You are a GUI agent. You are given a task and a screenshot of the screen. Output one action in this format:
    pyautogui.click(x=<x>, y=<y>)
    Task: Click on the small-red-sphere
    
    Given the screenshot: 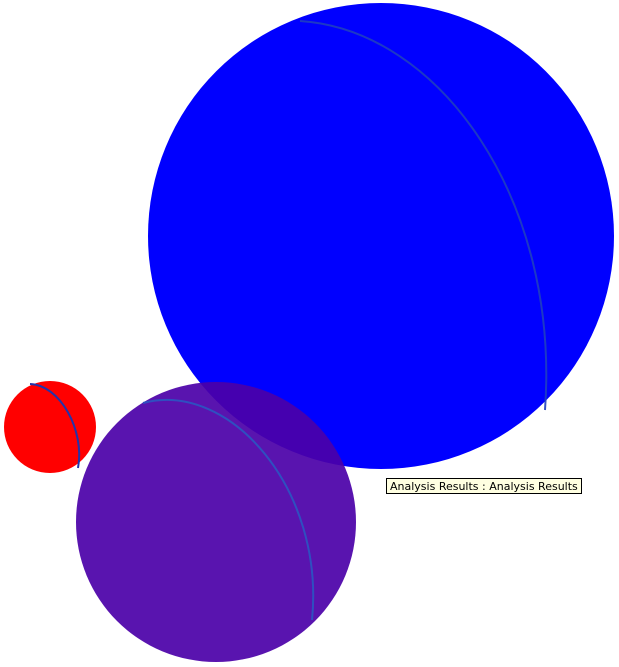 What is the action you would take?
    pyautogui.click(x=50, y=427)
    